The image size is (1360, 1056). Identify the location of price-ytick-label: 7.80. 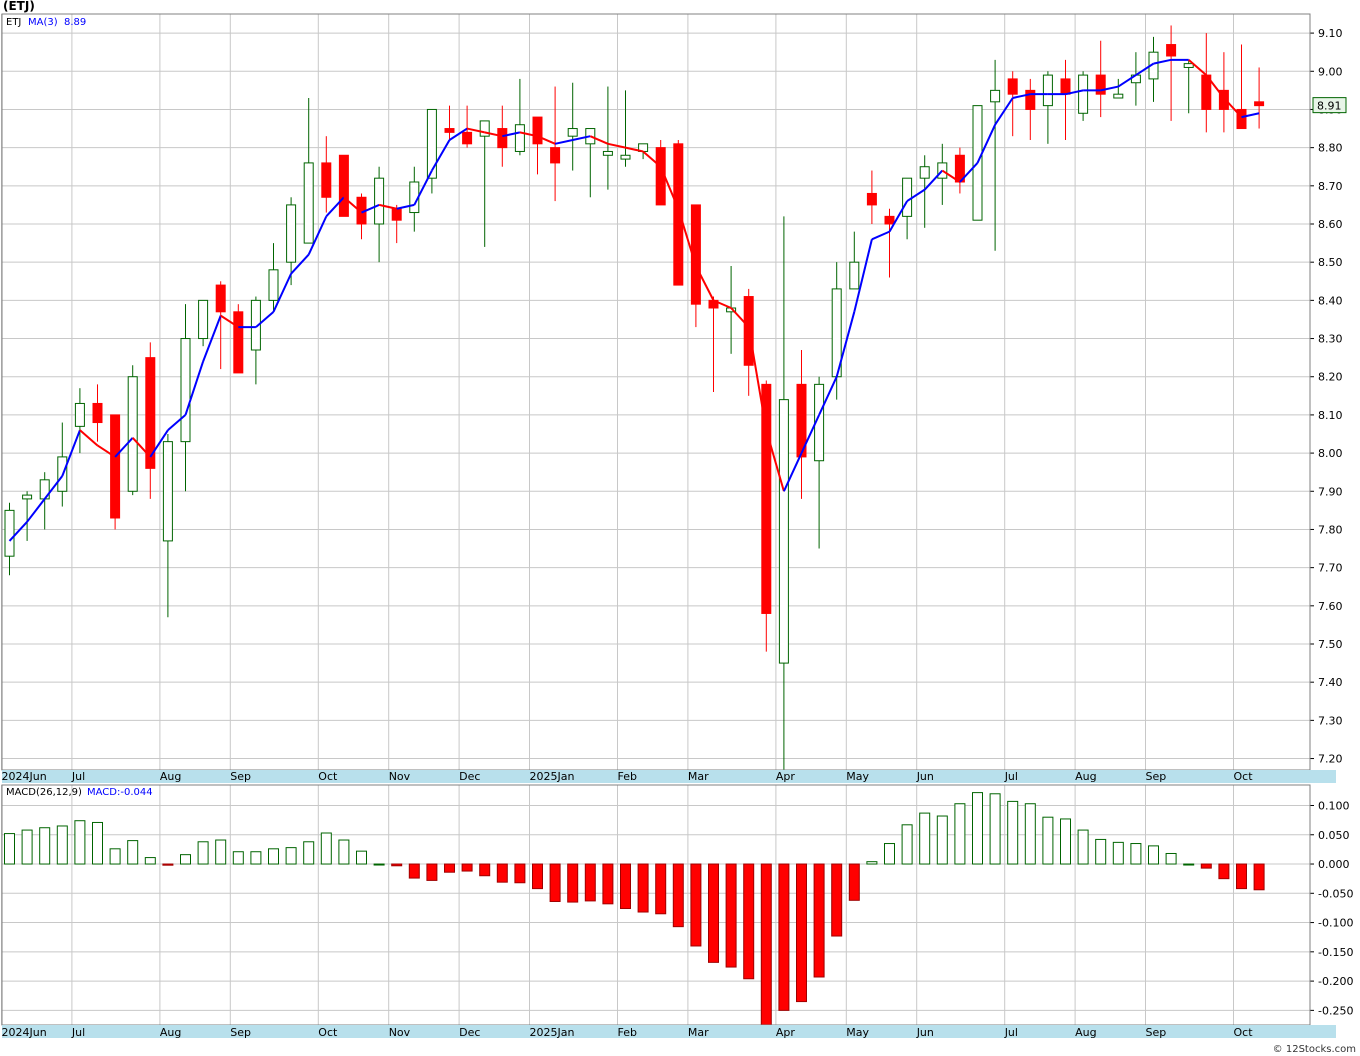
(1330, 529).